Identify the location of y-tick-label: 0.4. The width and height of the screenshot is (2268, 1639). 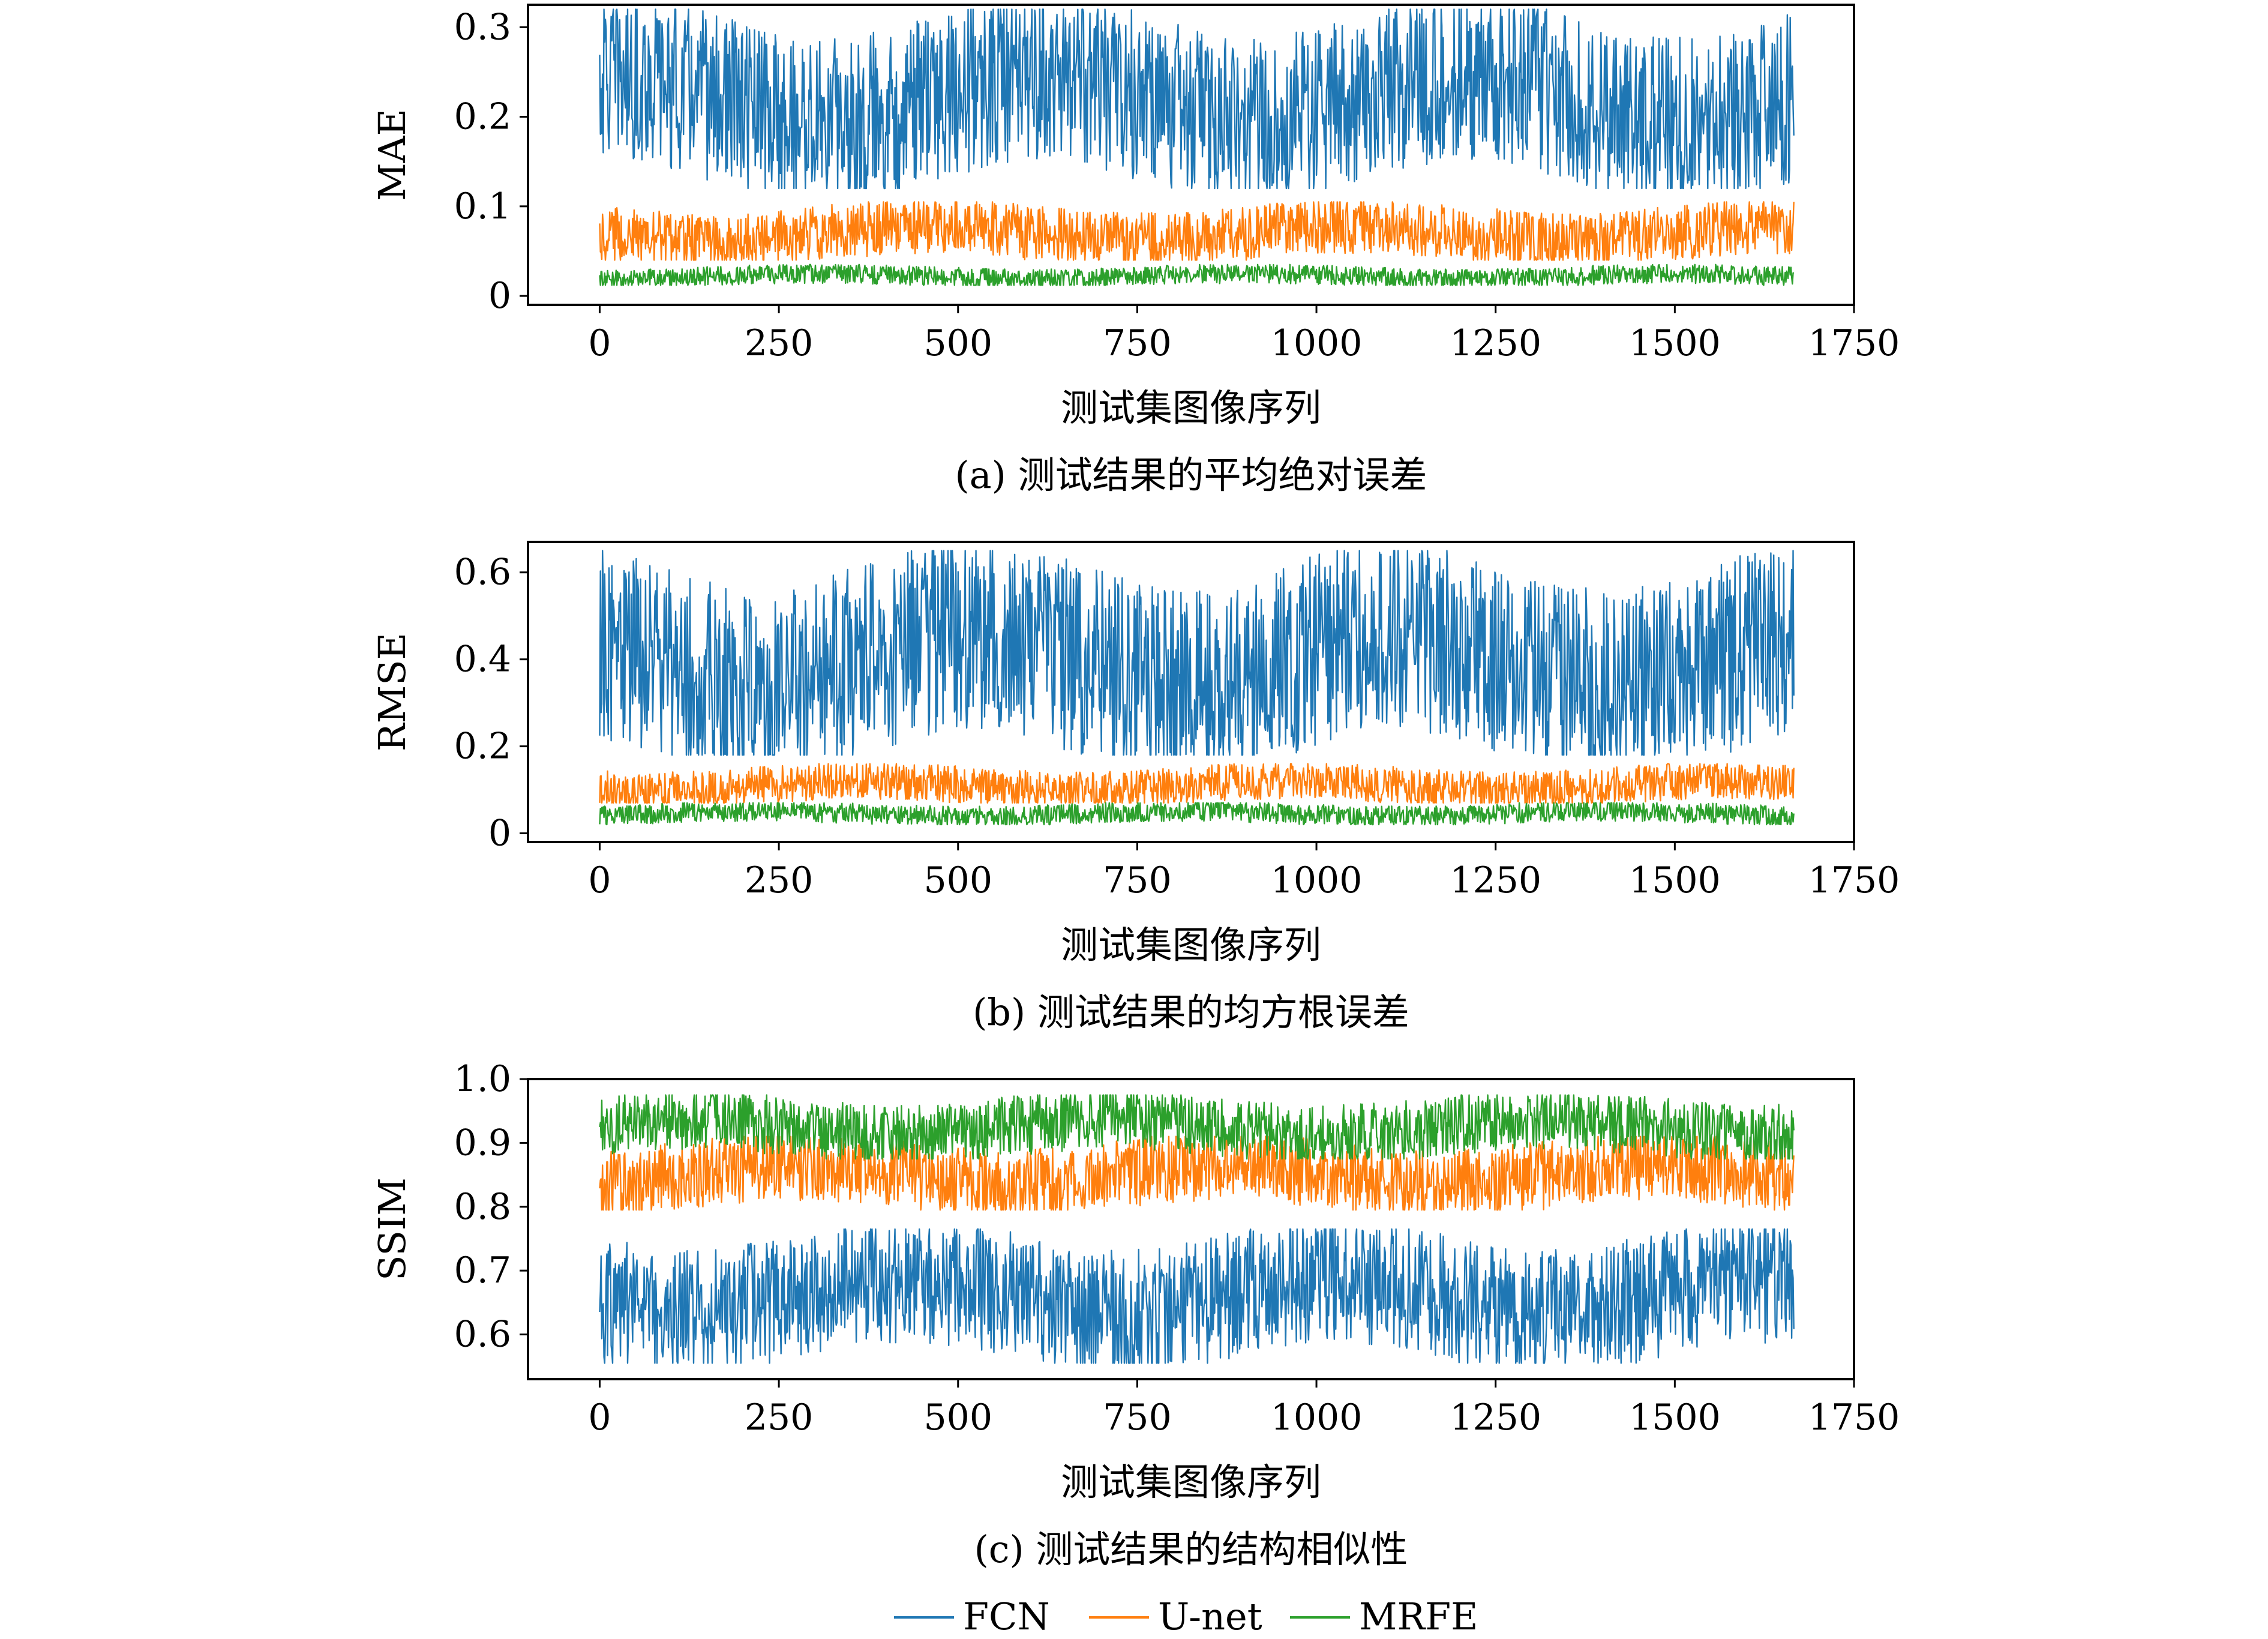
(482, 660).